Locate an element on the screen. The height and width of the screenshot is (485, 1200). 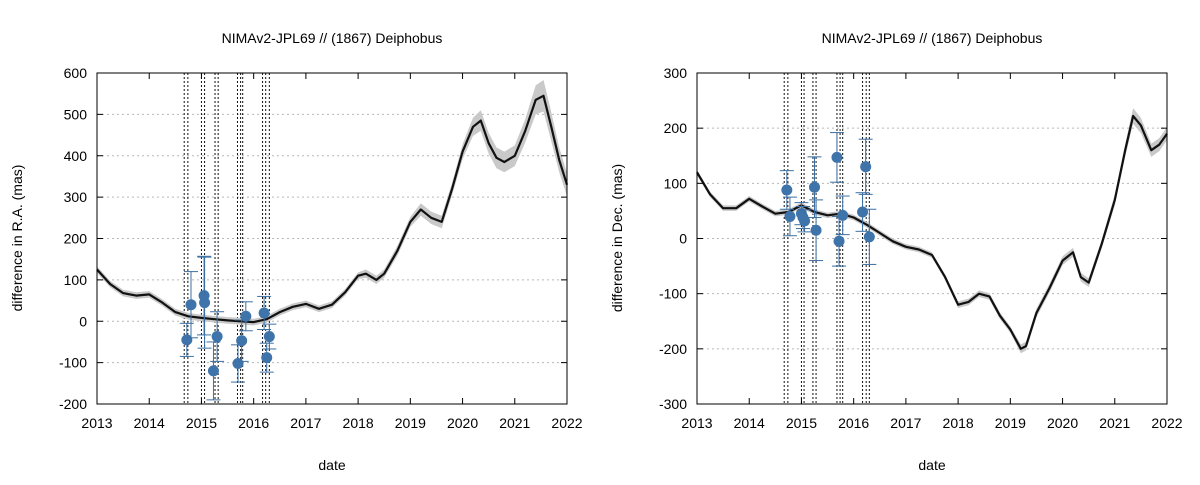
dec-x-tick-label: 2020 is located at coordinates (1062, 423).